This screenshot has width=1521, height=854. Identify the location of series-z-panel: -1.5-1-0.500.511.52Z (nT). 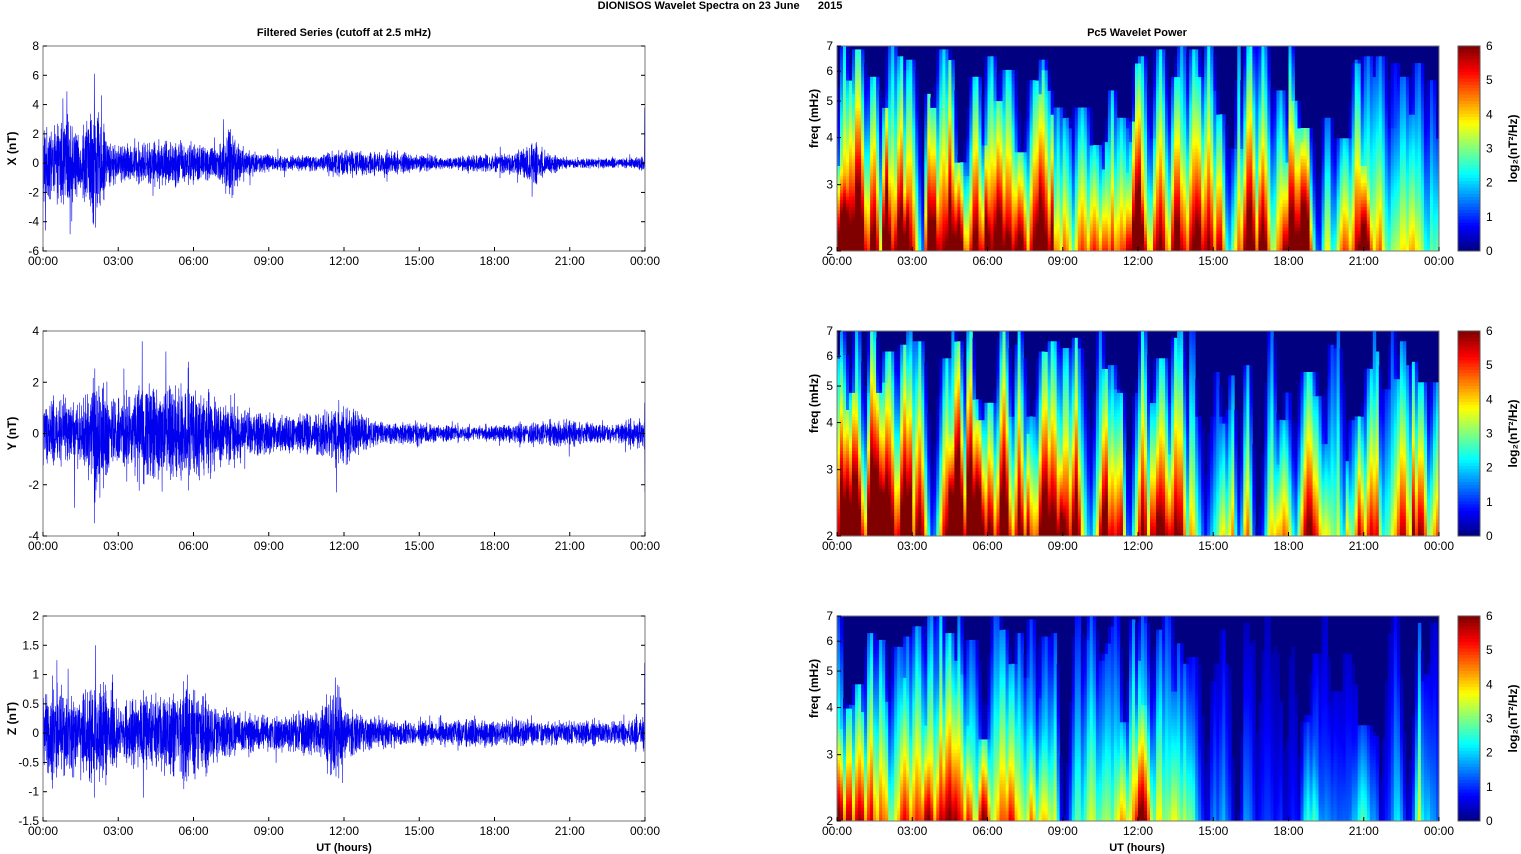
(325, 718).